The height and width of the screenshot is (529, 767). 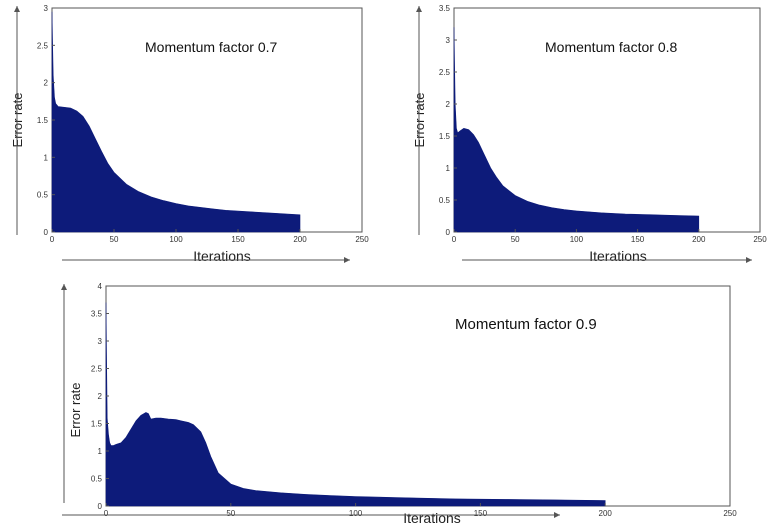 I want to click on momentum-annotation: Momentum factor 0.8, so click(x=611, y=47).